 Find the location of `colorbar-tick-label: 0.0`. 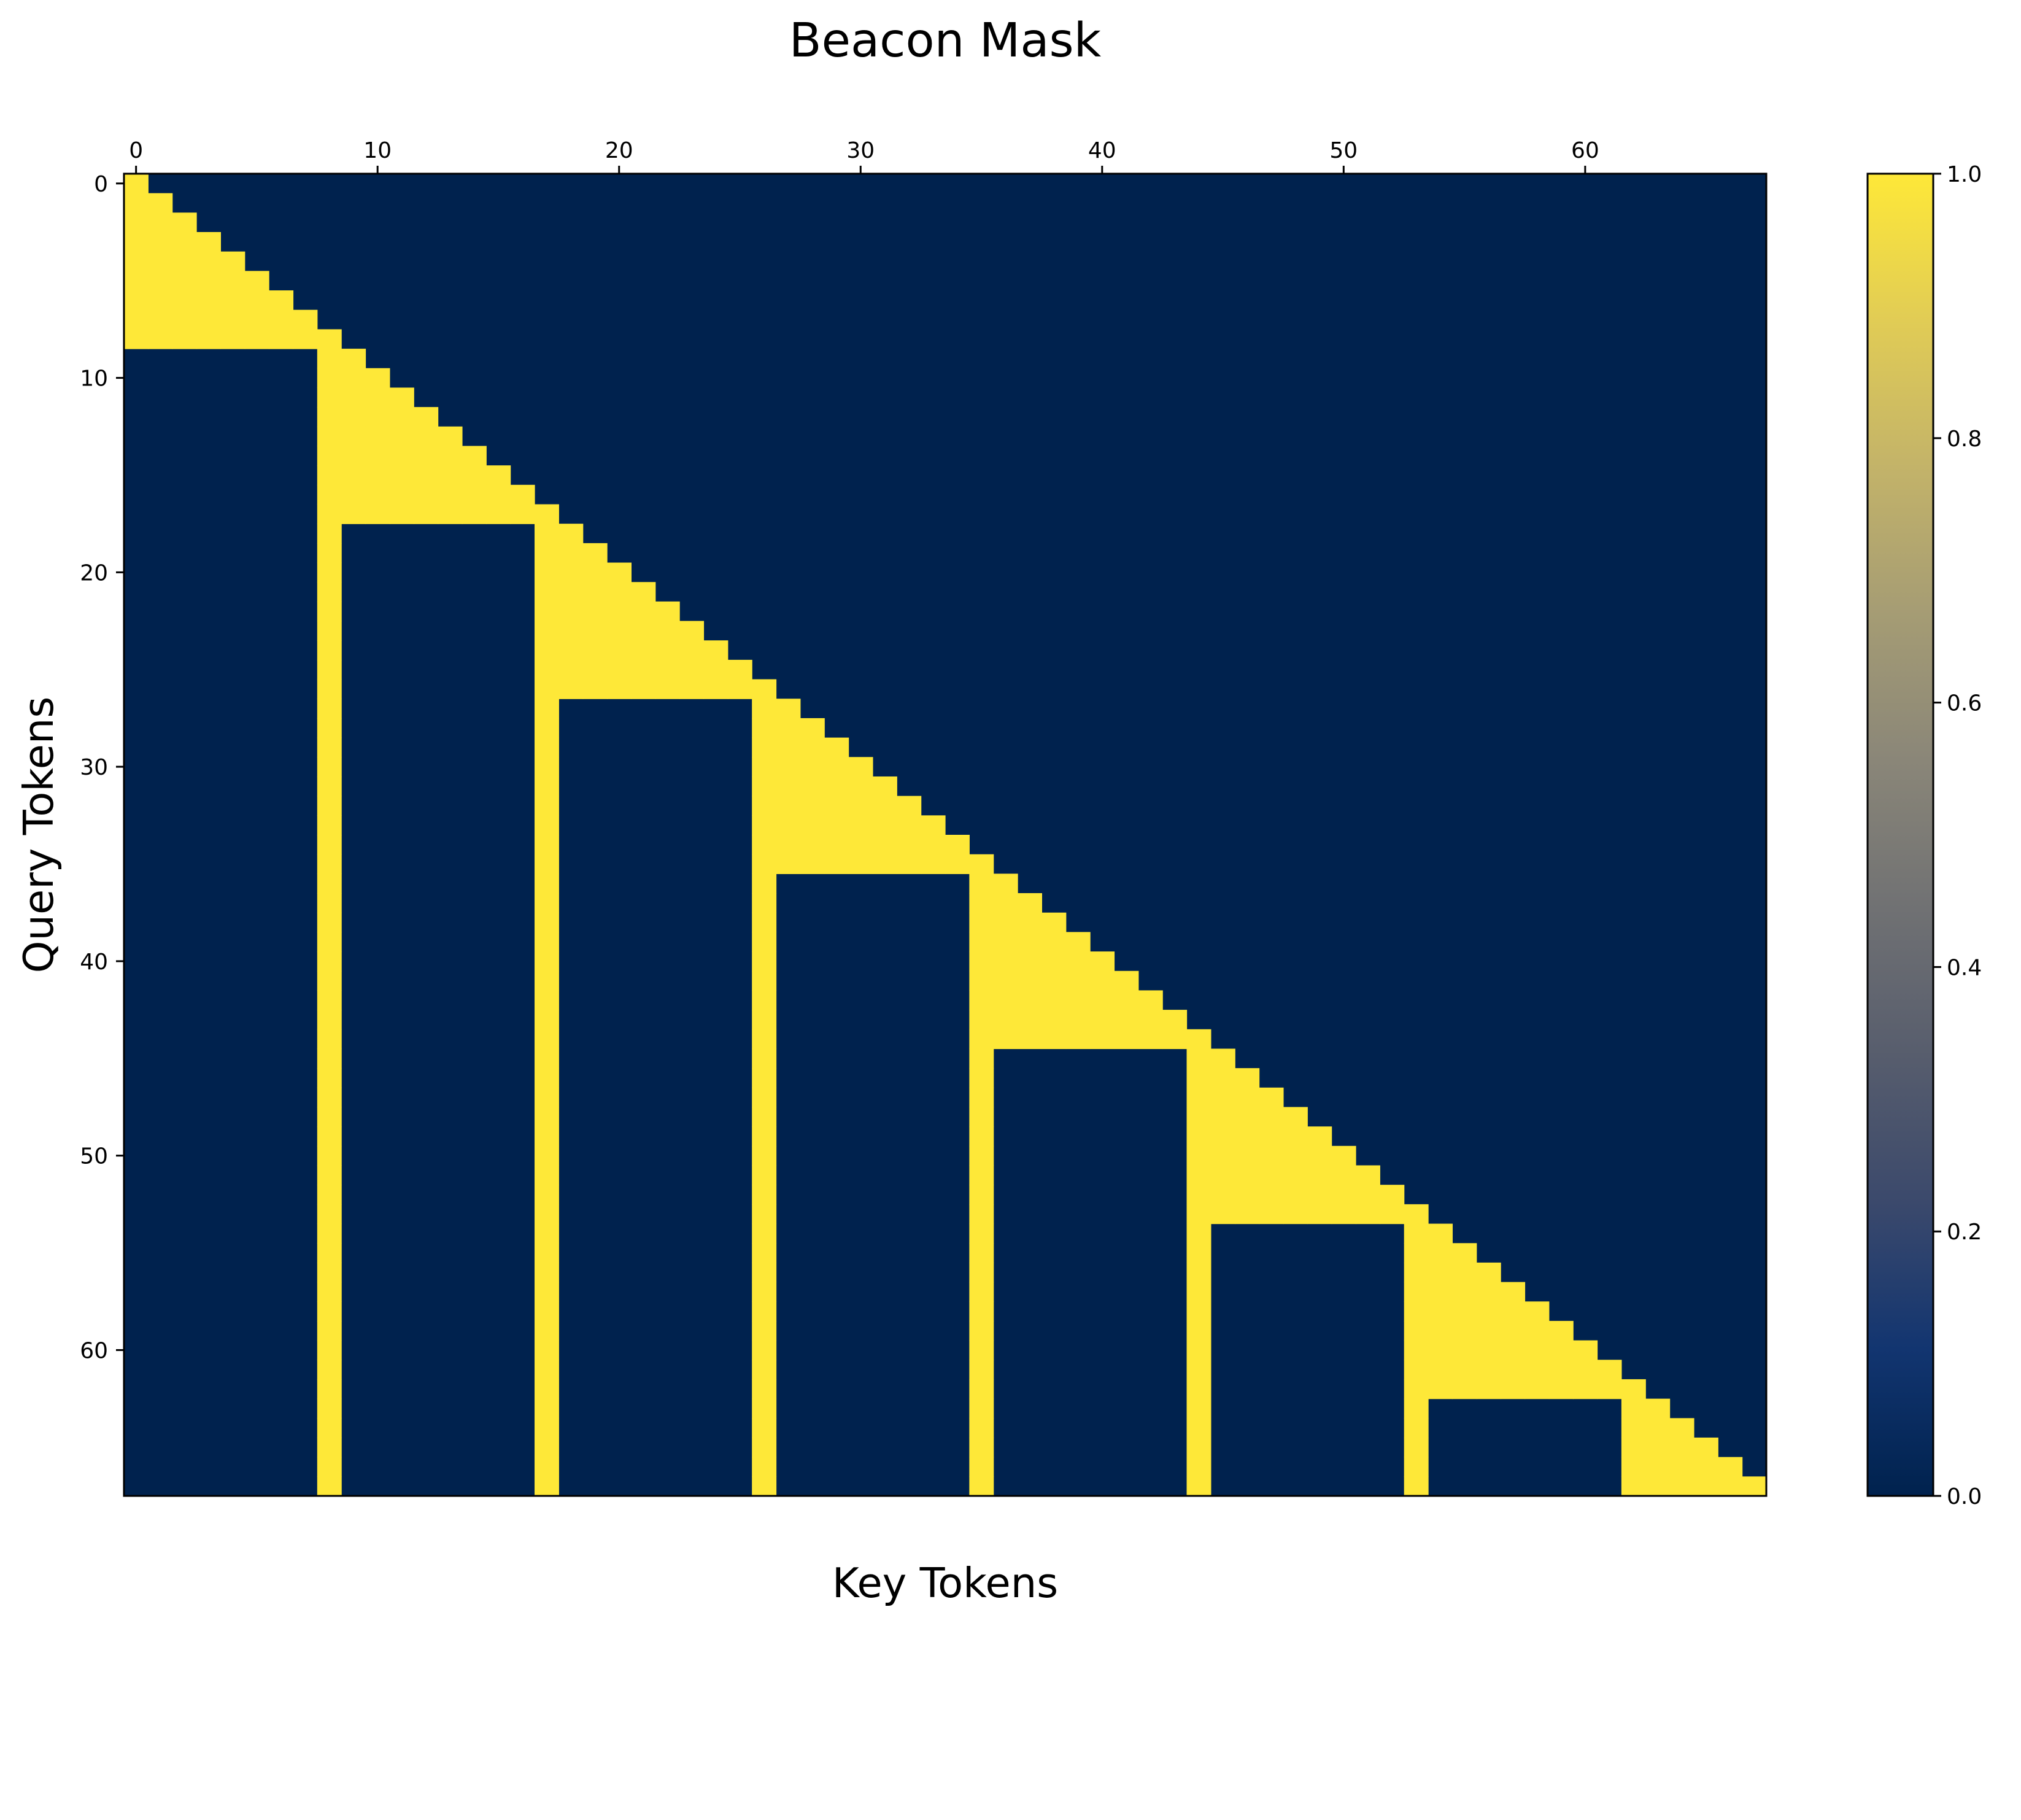

colorbar-tick-label: 0.0 is located at coordinates (1965, 1496).